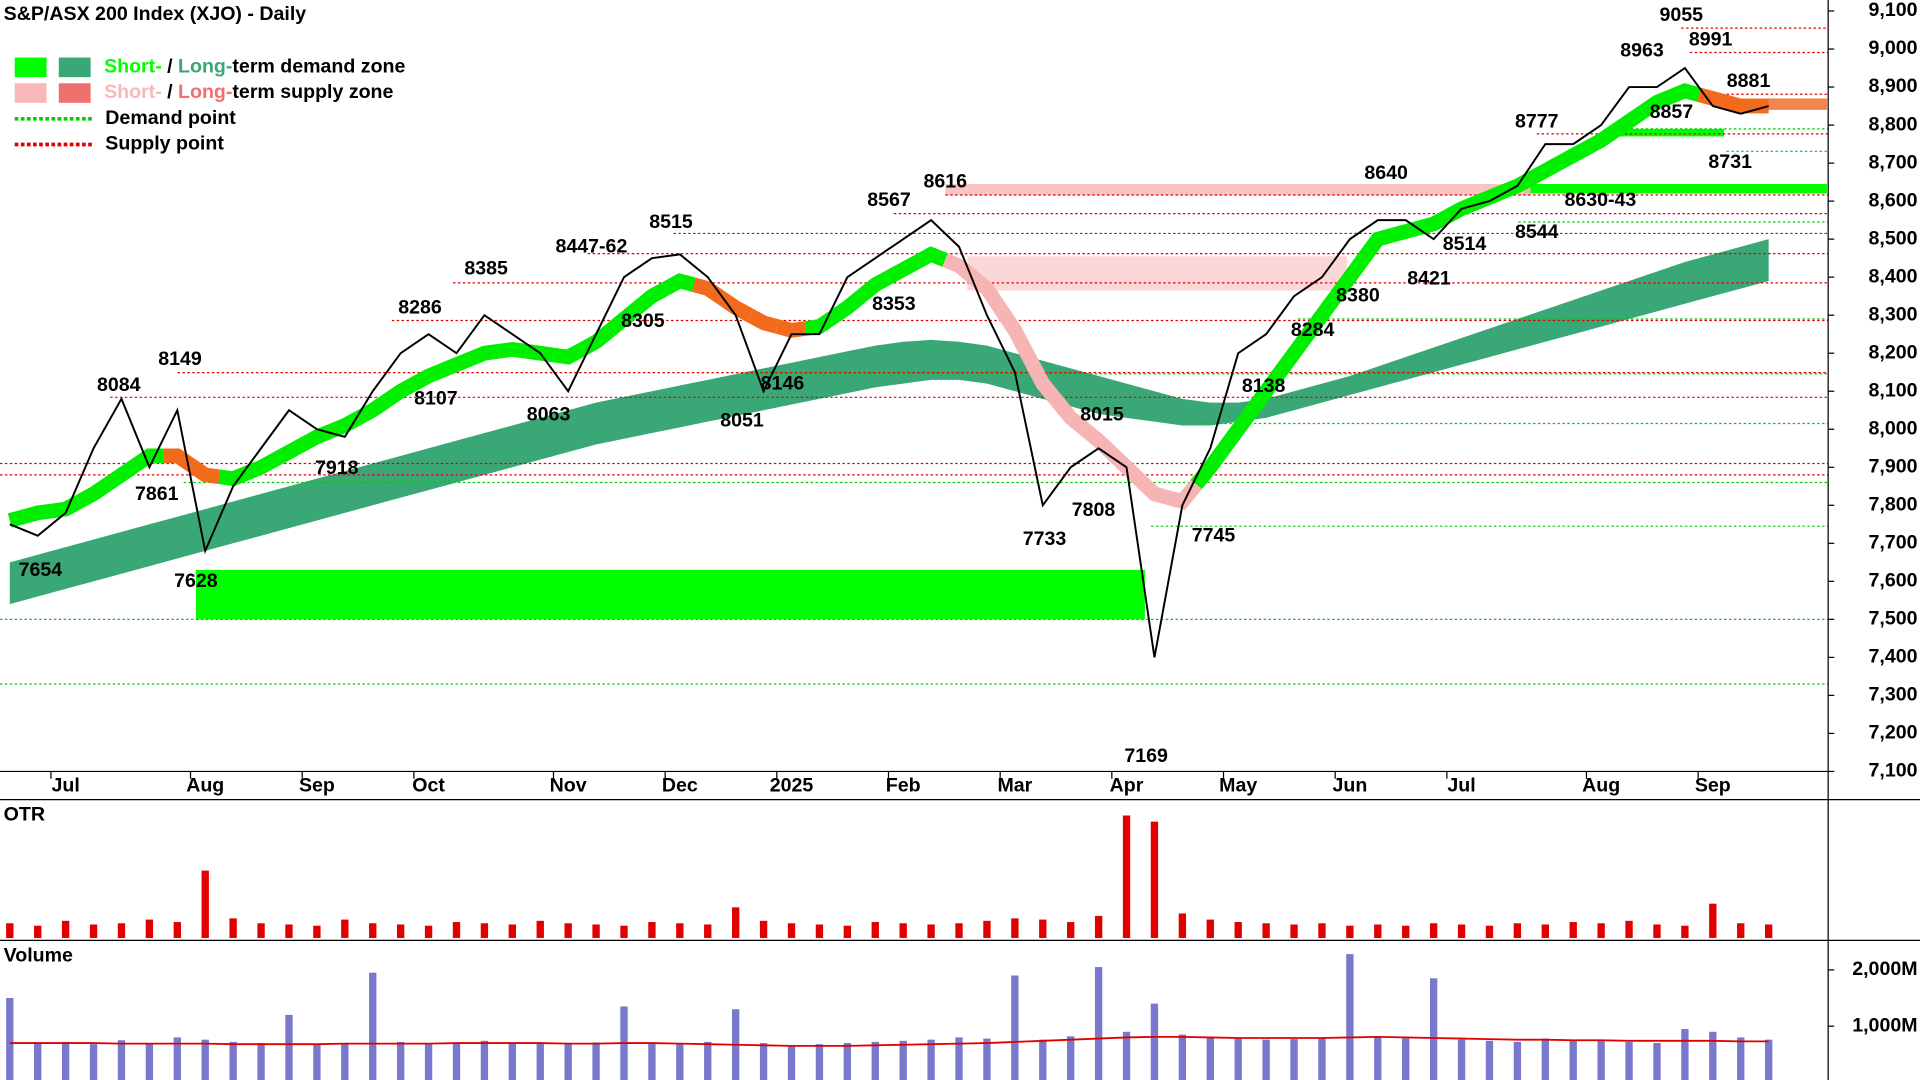 This screenshot has width=1920, height=1080. Describe the element at coordinates (1600, 200) in the screenshot. I see `swing-label: 8630-43` at that location.